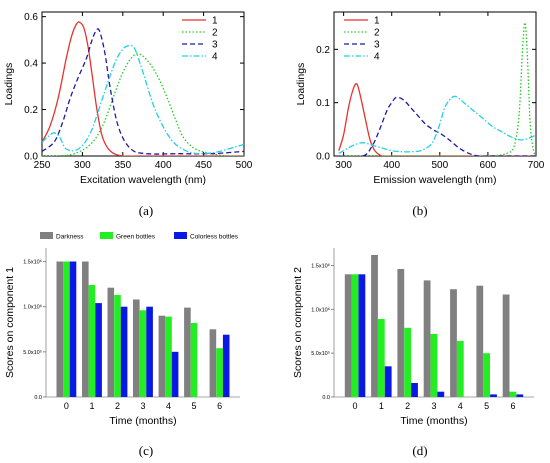 This screenshot has height=463, width=550. Describe the element at coordinates (146, 210) in the screenshot. I see `panel-label-a: (a)` at that location.